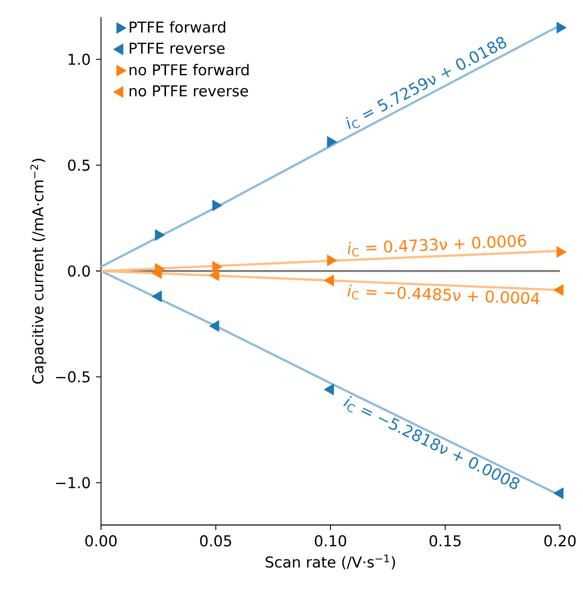 This screenshot has width=583, height=590. Describe the element at coordinates (445, 540) in the screenshot. I see `x-tick-label: 0.15` at that location.